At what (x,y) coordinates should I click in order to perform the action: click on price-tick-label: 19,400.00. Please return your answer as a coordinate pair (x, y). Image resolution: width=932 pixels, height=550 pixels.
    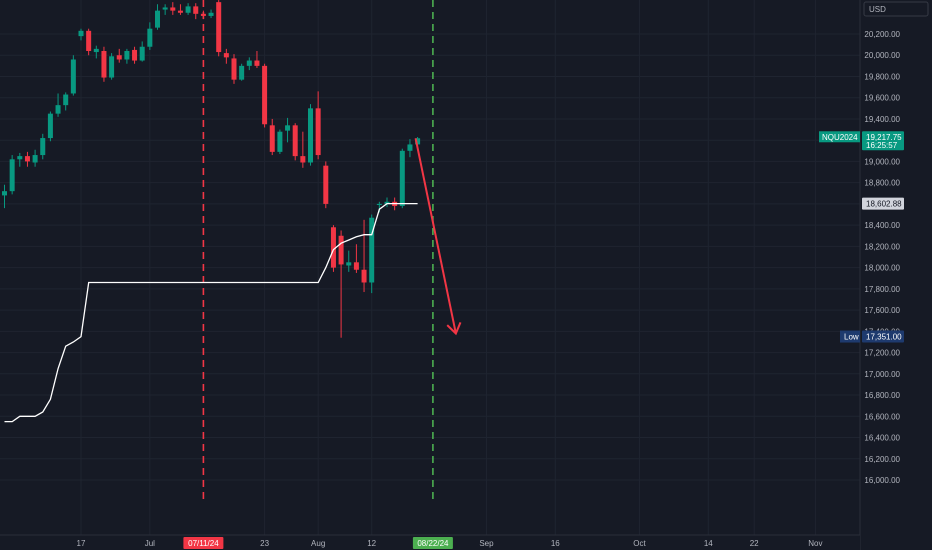
    Looking at the image, I should click on (882, 119).